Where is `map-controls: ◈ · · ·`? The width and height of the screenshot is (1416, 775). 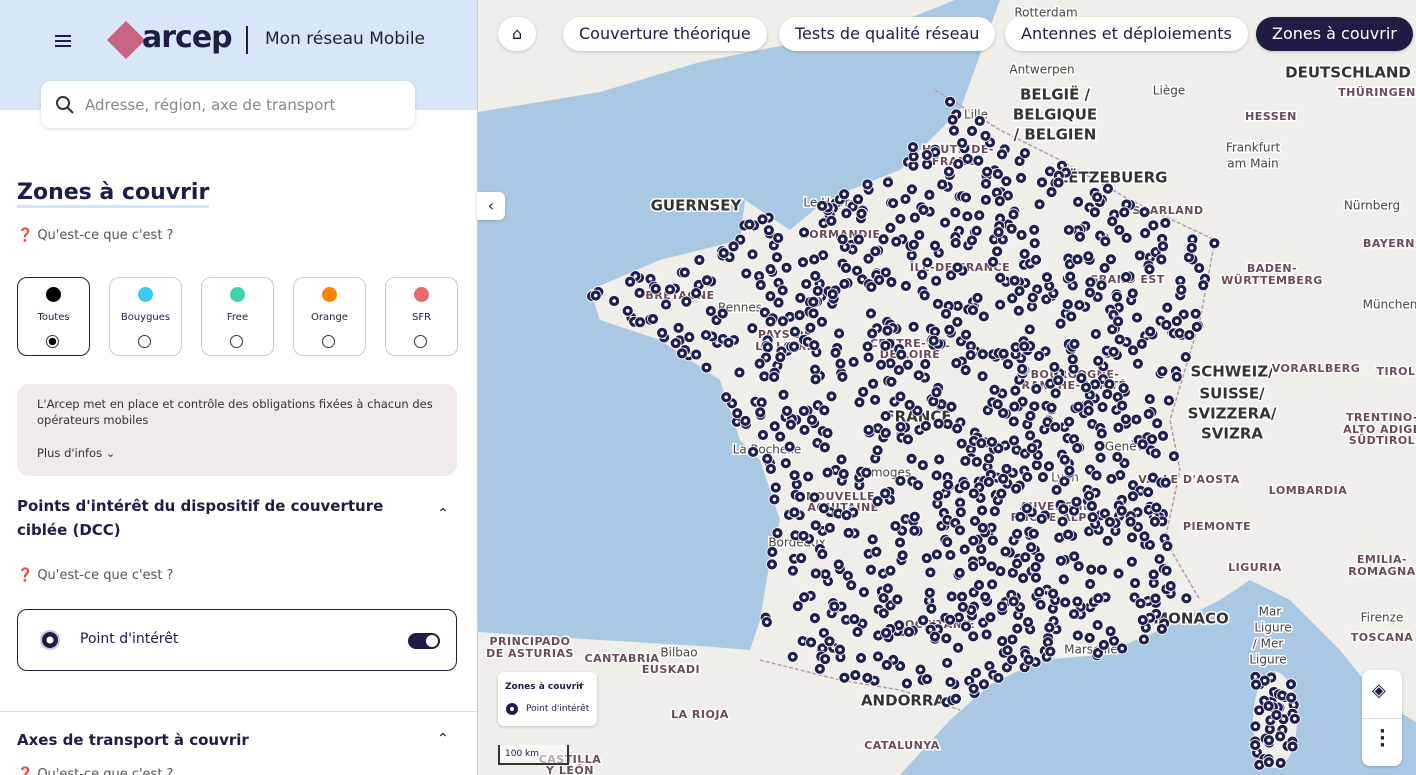 map-controls: ◈ · · · is located at coordinates (1382, 718).